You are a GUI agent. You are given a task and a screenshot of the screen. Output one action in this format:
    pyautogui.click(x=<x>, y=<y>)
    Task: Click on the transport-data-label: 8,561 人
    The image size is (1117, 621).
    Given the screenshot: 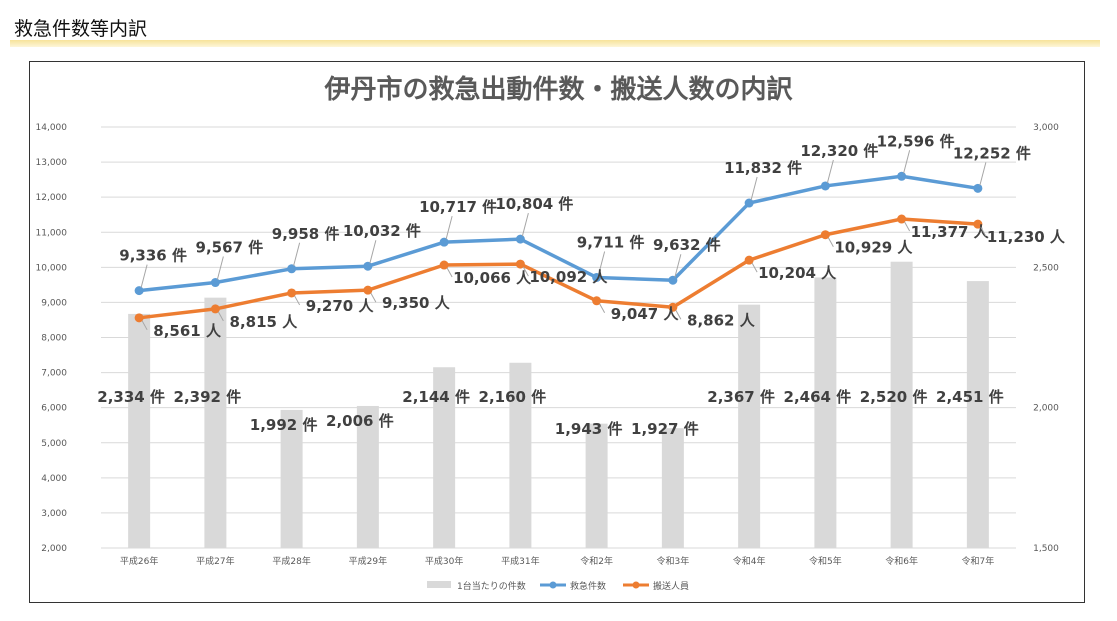 What is the action you would take?
    pyautogui.click(x=187, y=331)
    